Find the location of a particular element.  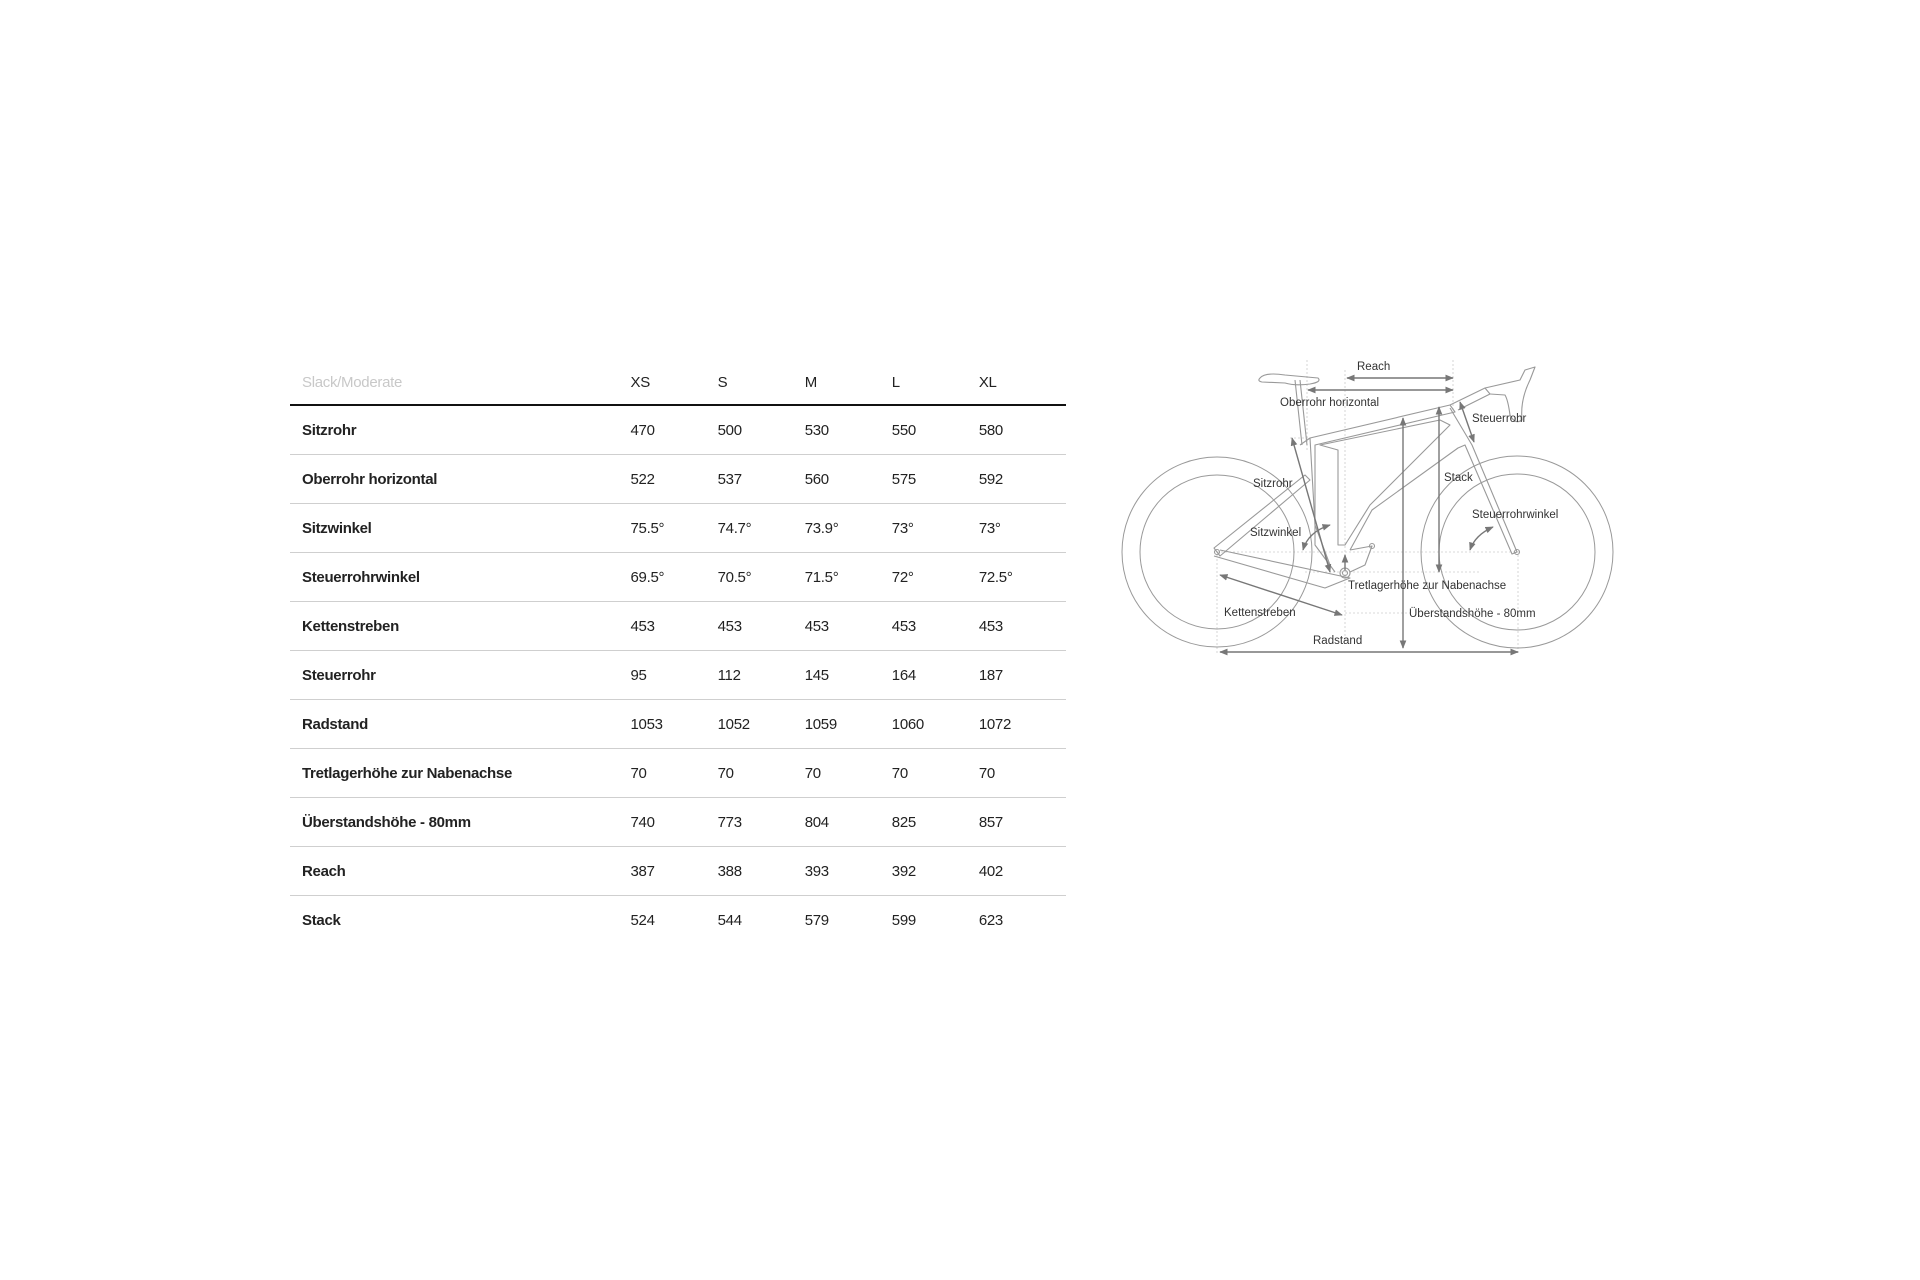

label-steuerrohr: Steuerrohr is located at coordinates (1499, 419).